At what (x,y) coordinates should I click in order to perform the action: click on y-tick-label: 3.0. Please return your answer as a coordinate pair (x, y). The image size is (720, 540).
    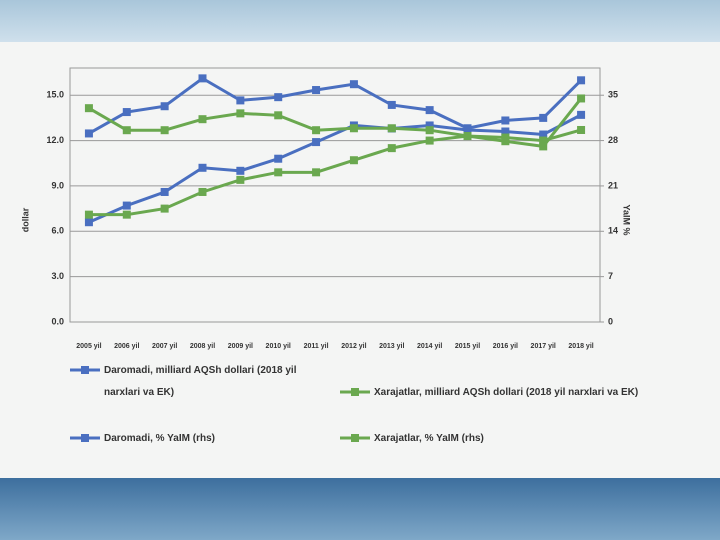
    Looking at the image, I should click on (57, 276).